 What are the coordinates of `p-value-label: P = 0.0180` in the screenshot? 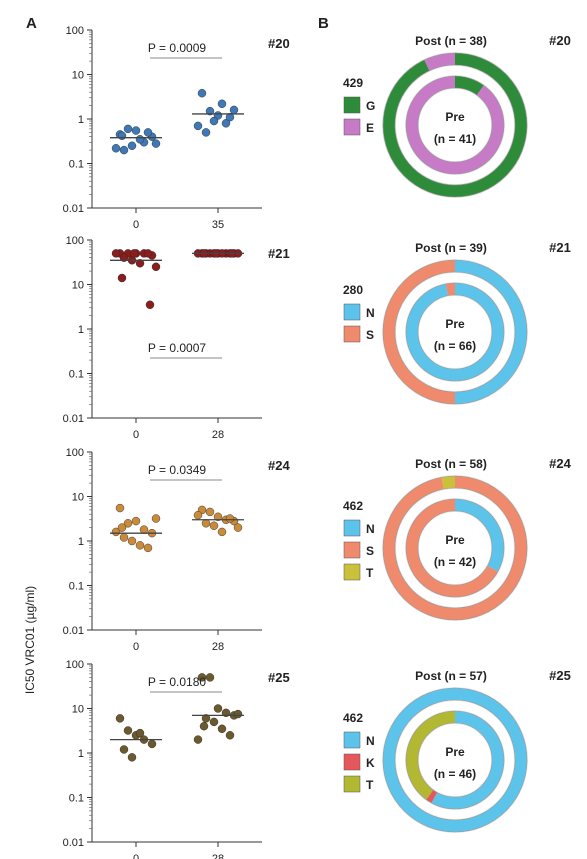 It's located at (177, 682).